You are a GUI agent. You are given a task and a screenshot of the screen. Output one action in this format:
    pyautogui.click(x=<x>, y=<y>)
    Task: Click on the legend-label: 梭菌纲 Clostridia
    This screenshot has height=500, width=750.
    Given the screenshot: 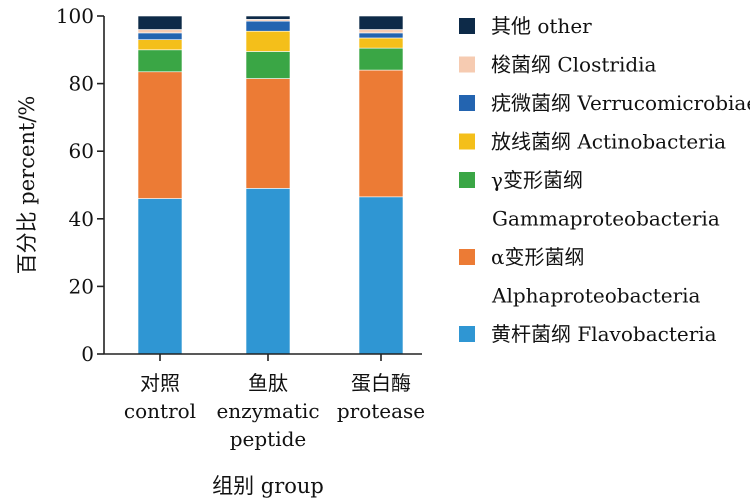 What is the action you would take?
    pyautogui.click(x=574, y=65)
    